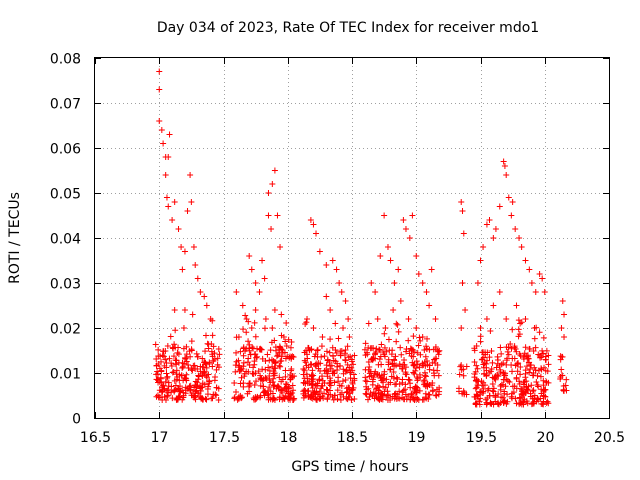  Describe the element at coordinates (65, 195) in the screenshot. I see `y-tick-label: 0.05` at that location.